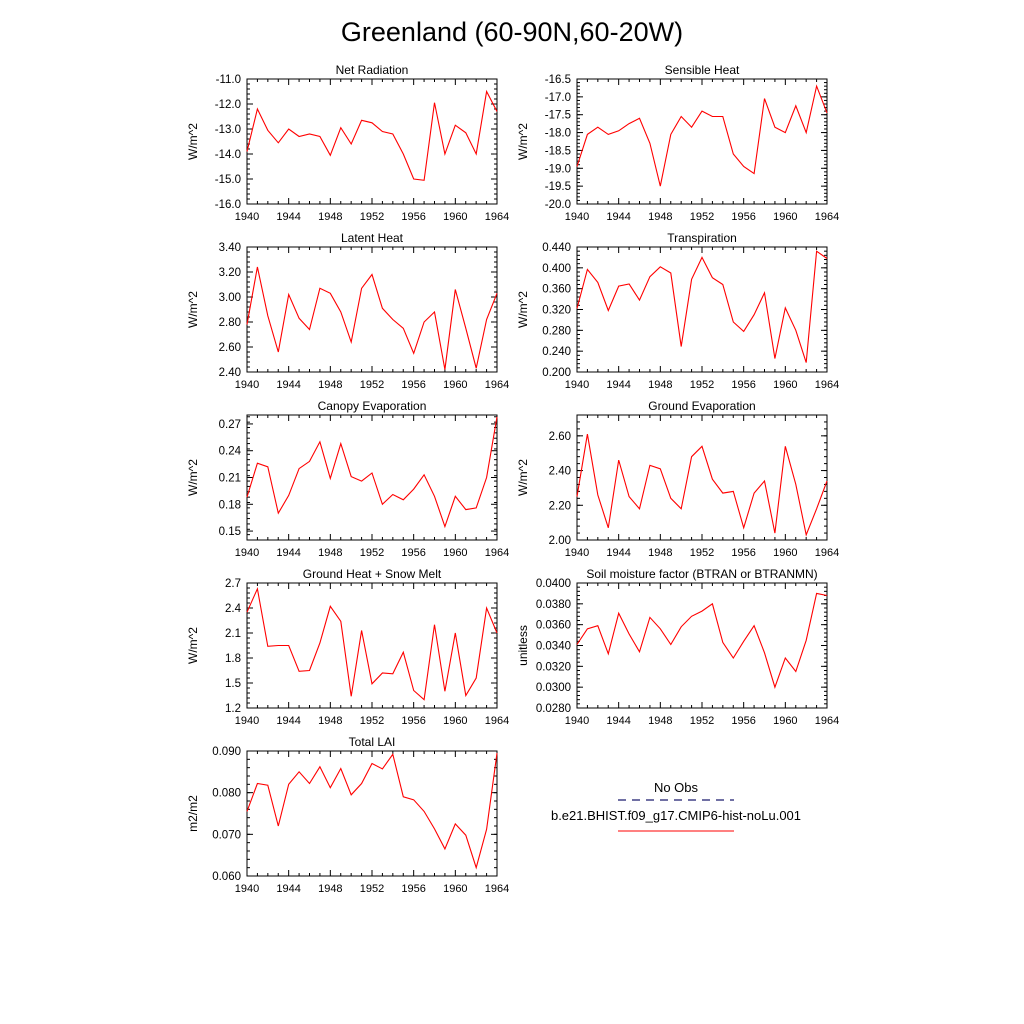  What do you see at coordinates (556, 269) in the screenshot?
I see `y-tick-label: 0.400` at bounding box center [556, 269].